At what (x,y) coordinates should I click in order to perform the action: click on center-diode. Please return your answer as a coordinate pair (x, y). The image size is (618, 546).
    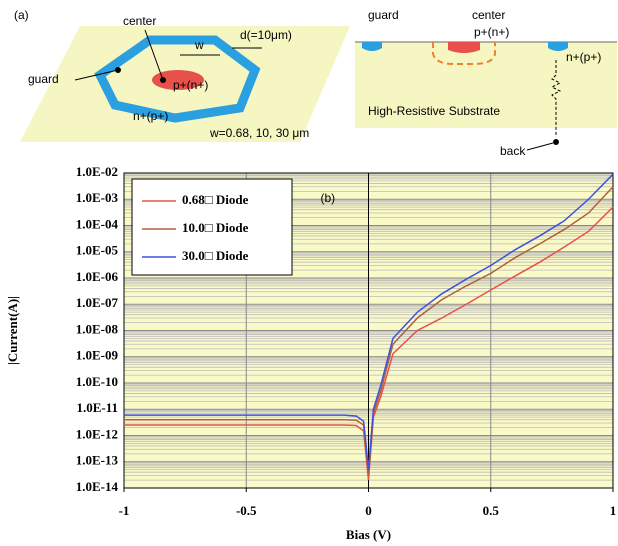
    Looking at the image, I should click on (178, 80).